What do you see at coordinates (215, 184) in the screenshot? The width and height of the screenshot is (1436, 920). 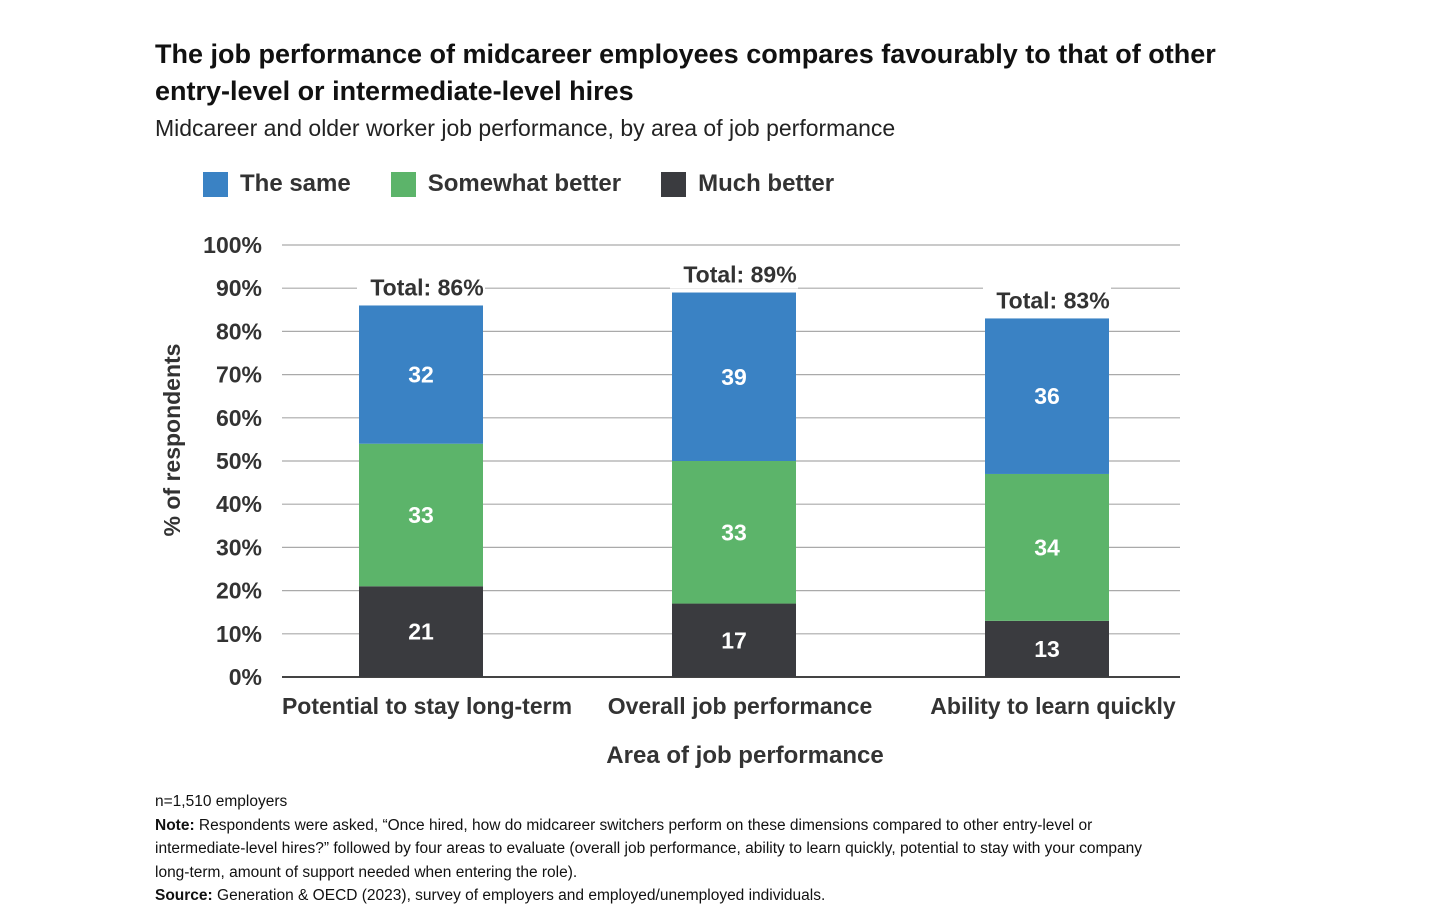 I see `legend-swatch-the-same` at bounding box center [215, 184].